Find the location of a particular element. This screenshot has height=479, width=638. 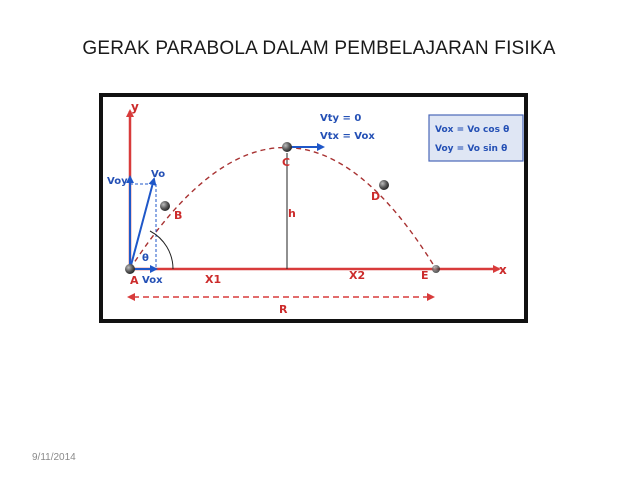

y-axis-label: y is located at coordinates (135, 107).